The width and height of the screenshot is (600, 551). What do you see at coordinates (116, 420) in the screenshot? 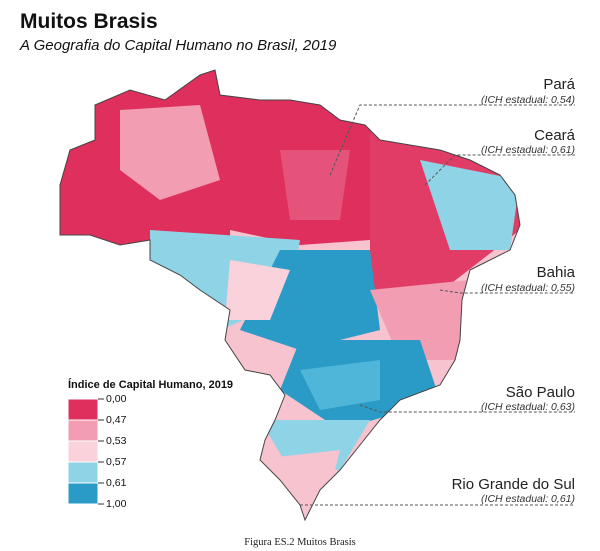
I see `legend-label: 0,47` at bounding box center [116, 420].